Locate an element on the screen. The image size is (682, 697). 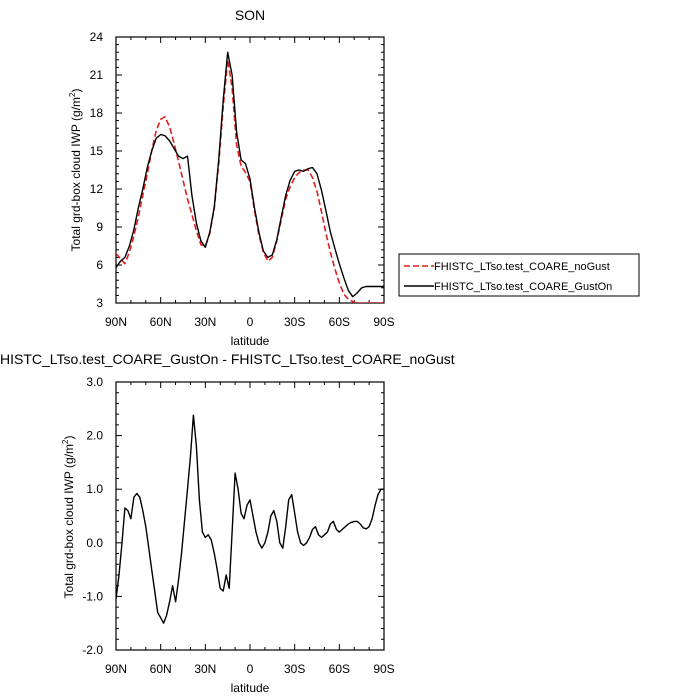
legend-box is located at coordinates (519, 275).